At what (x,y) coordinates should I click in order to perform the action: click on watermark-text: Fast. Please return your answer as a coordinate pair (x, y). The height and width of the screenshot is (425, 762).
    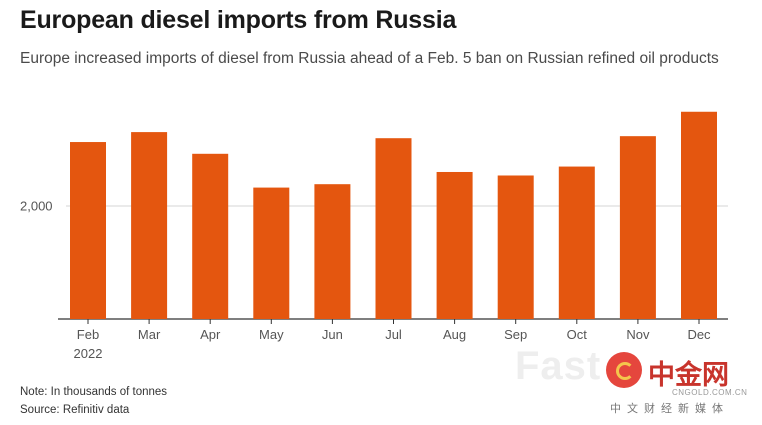
    Looking at the image, I should click on (558, 366).